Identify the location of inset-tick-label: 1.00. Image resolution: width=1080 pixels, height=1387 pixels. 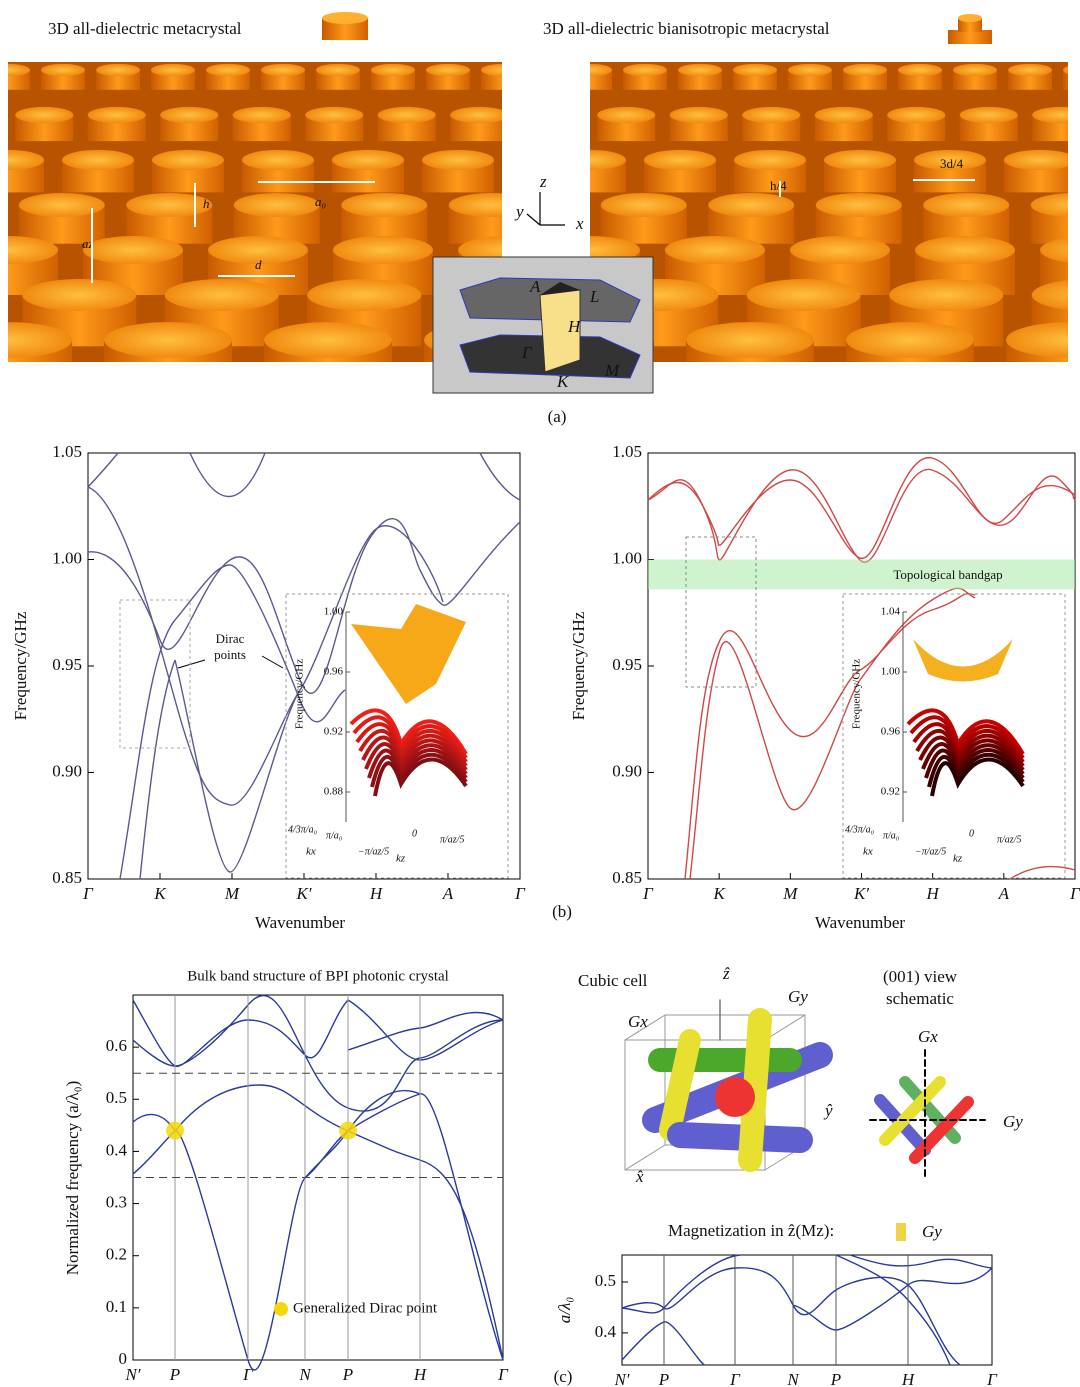
(891, 672).